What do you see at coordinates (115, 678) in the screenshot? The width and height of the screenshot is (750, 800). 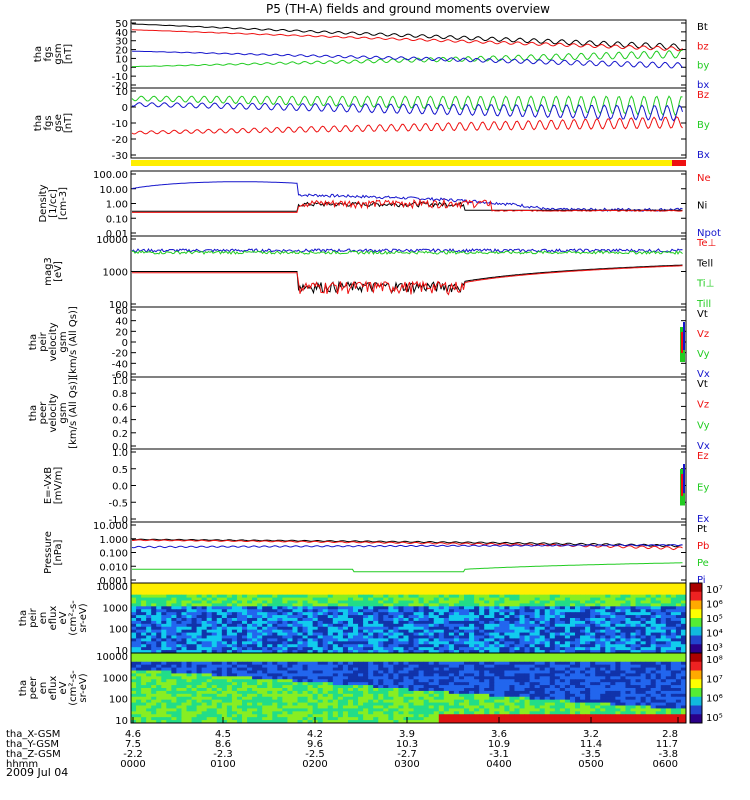 I see `y-tick-label: 1000` at bounding box center [115, 678].